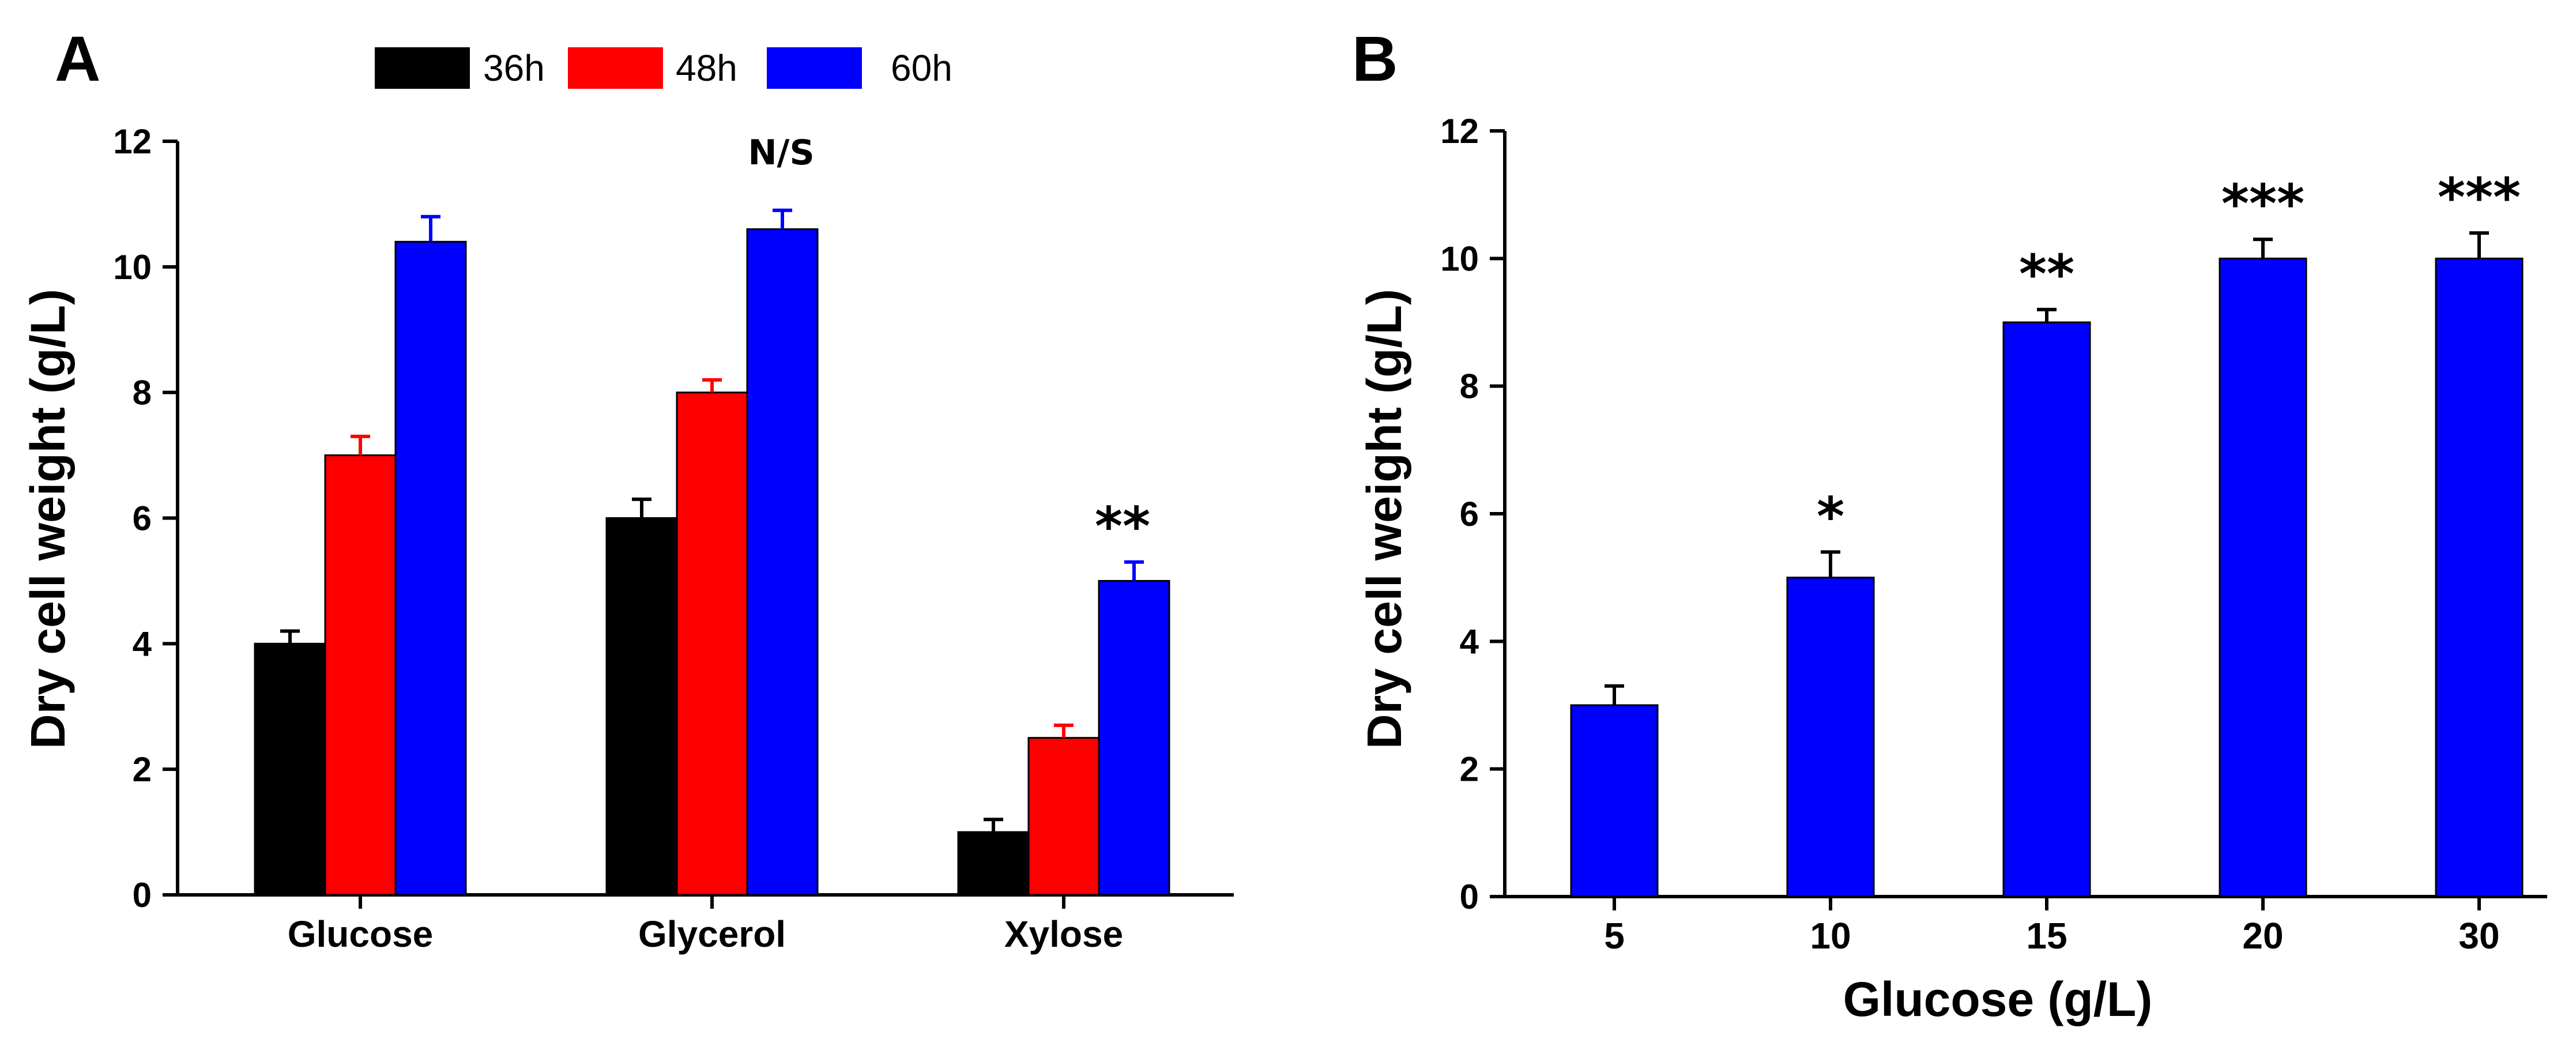  What do you see at coordinates (641, 706) in the screenshot?
I see `bar-glycerol-36h` at bounding box center [641, 706].